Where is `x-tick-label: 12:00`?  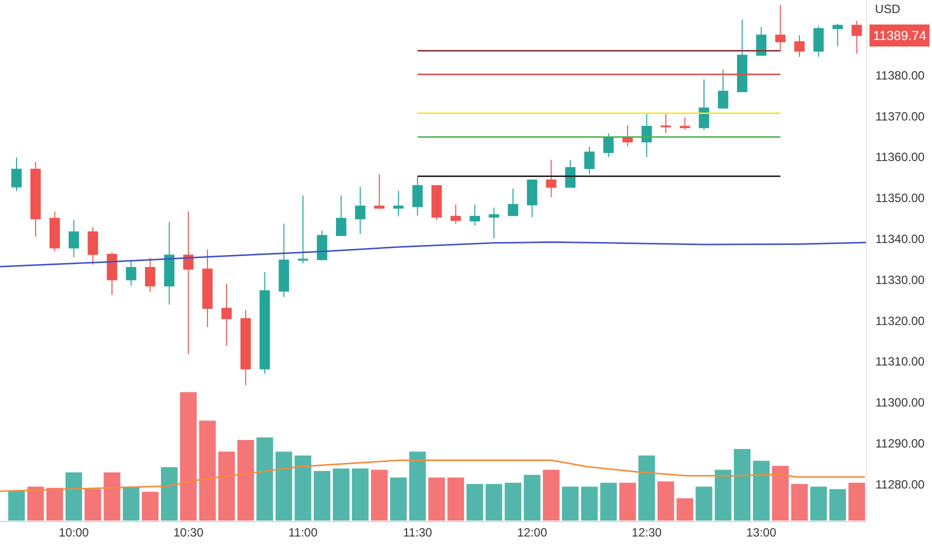
x-tick-label: 12:00 is located at coordinates (532, 532).